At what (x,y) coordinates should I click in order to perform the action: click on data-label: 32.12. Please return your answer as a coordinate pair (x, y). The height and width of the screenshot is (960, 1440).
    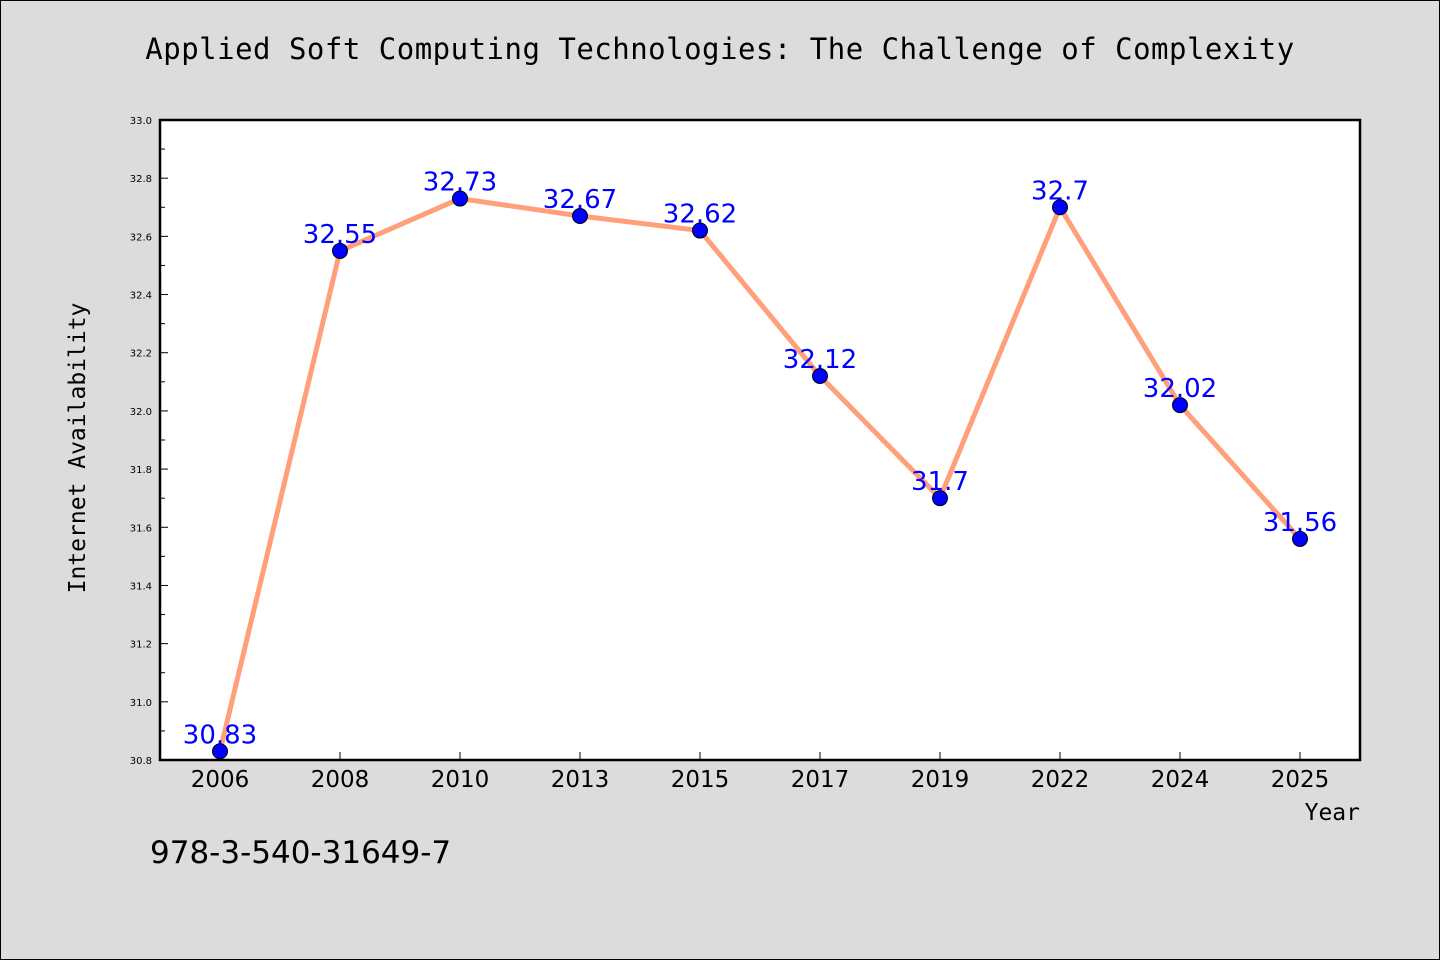
    Looking at the image, I should click on (820, 360).